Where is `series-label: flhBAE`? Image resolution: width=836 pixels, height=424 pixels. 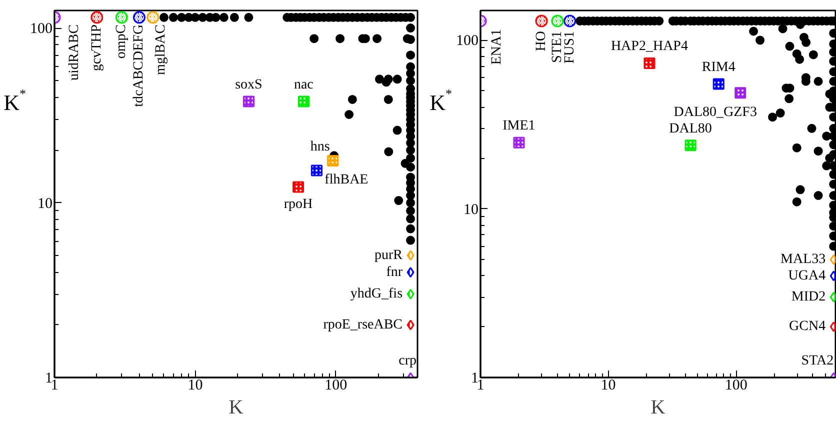
series-label: flhBAE is located at coordinates (346, 180).